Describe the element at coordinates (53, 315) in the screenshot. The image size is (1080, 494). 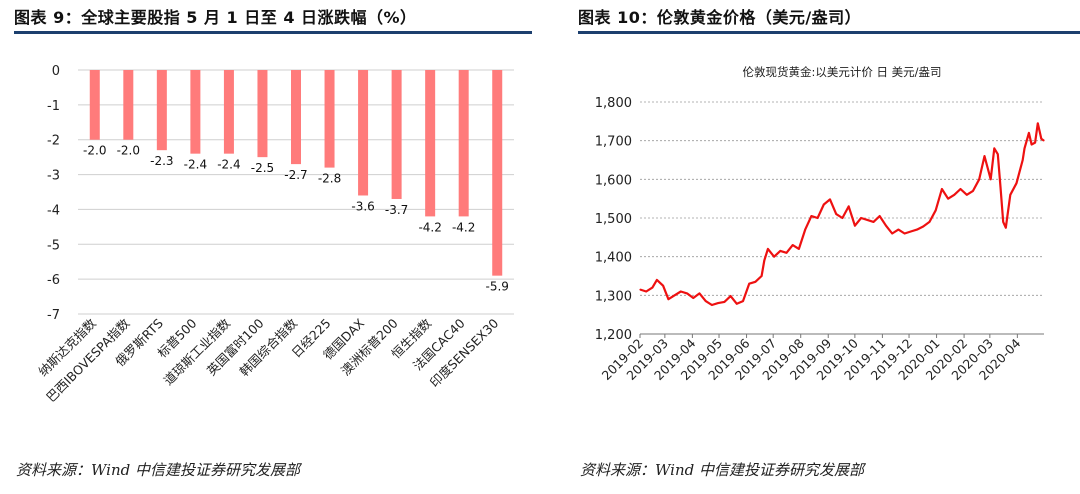
I see `y-tick-label: -7` at that location.